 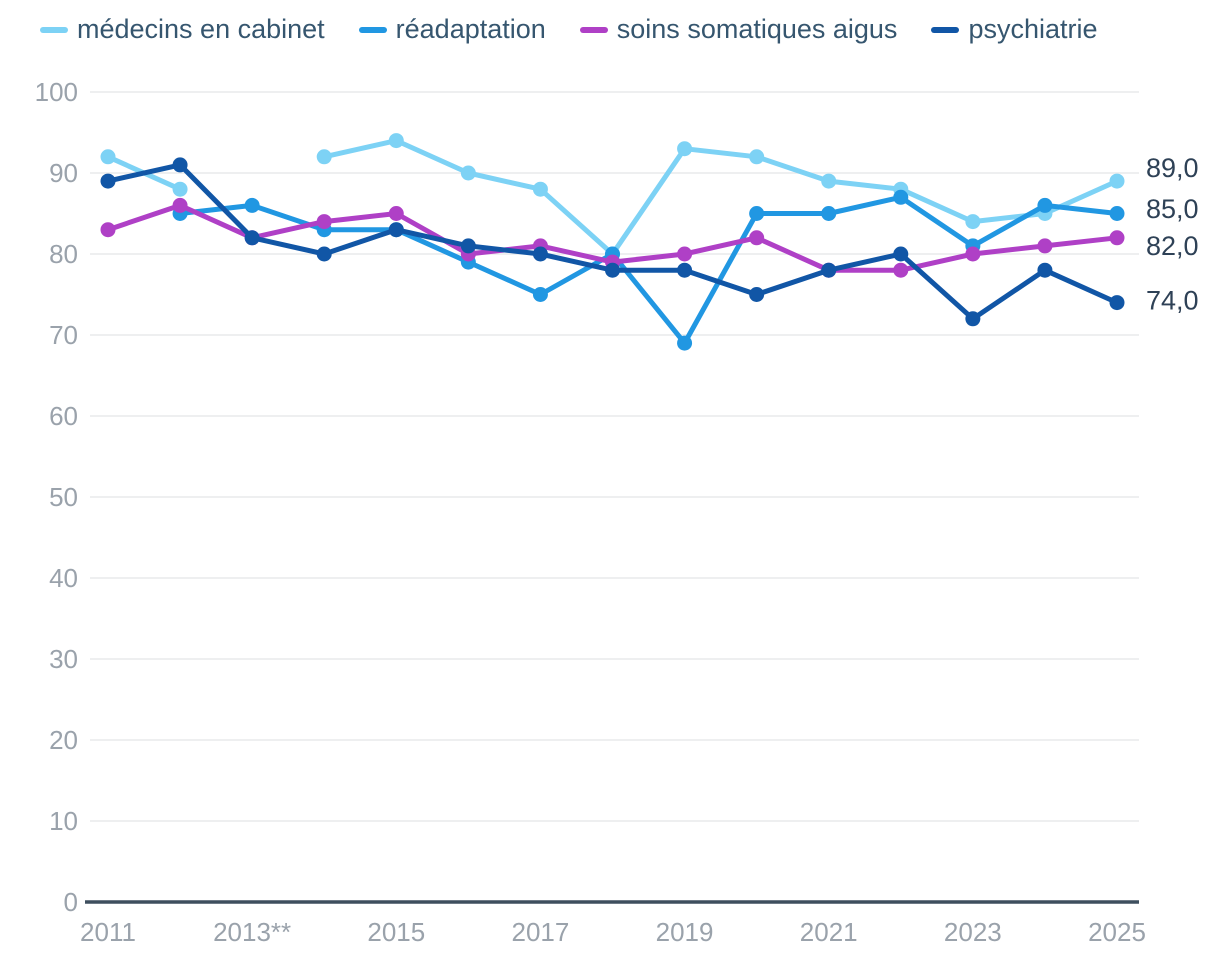 What do you see at coordinates (1172, 246) in the screenshot?
I see `end-value-label-soins-somatiques-aigus: 82,0` at bounding box center [1172, 246].